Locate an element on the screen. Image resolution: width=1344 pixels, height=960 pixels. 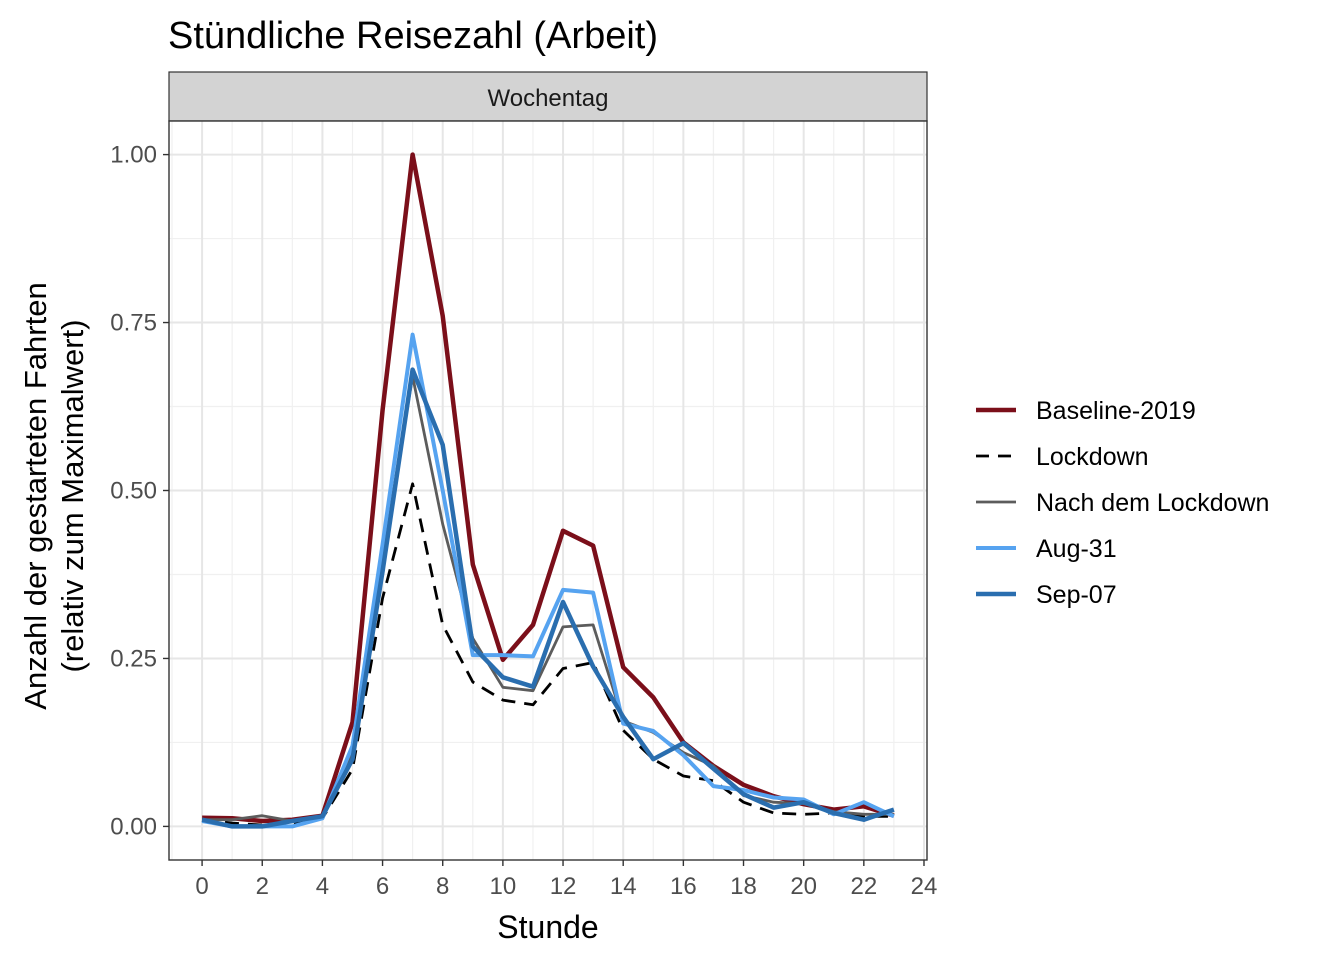
x-tick-label: 0 is located at coordinates (201, 886).